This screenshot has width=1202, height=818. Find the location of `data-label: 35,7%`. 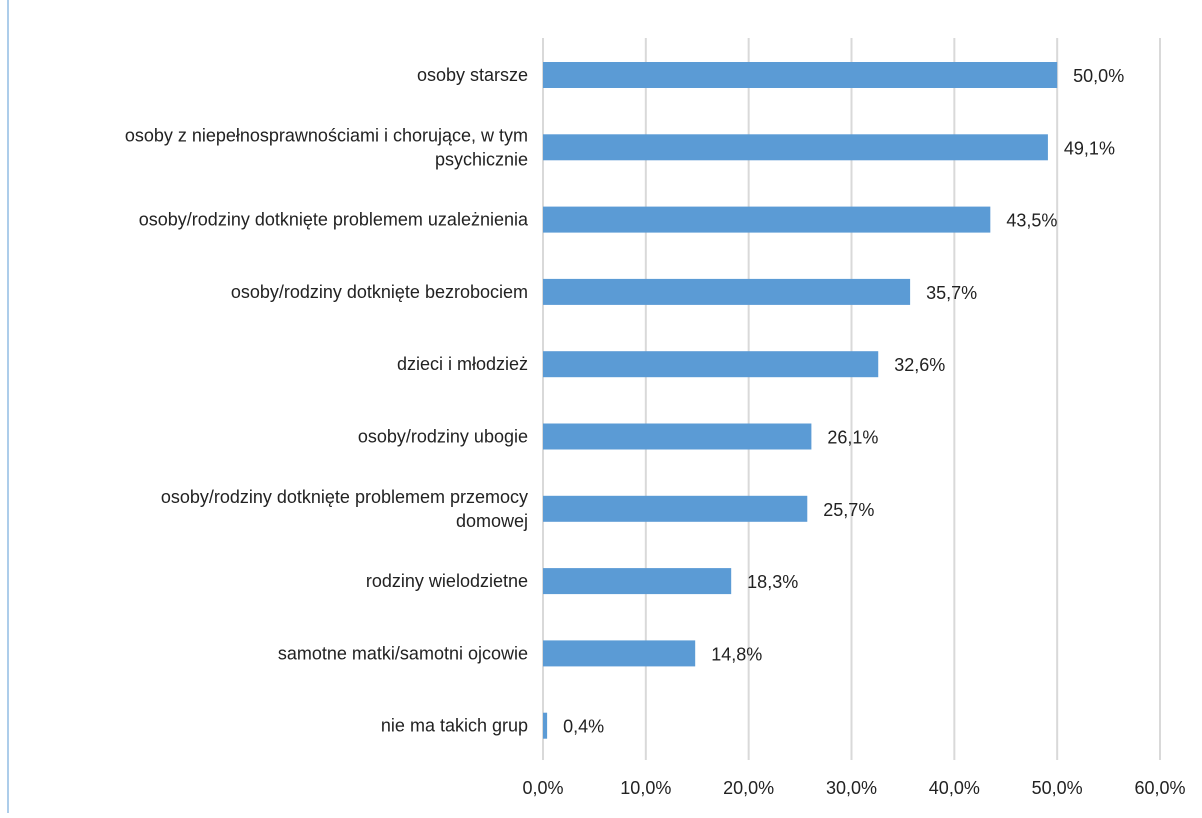

data-label: 35,7% is located at coordinates (951, 293).